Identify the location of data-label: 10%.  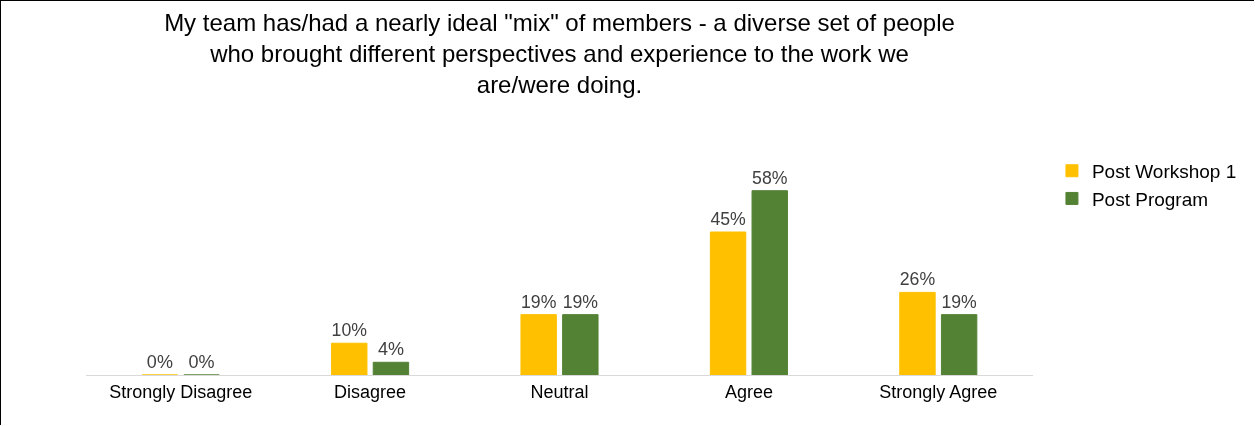
(349, 330).